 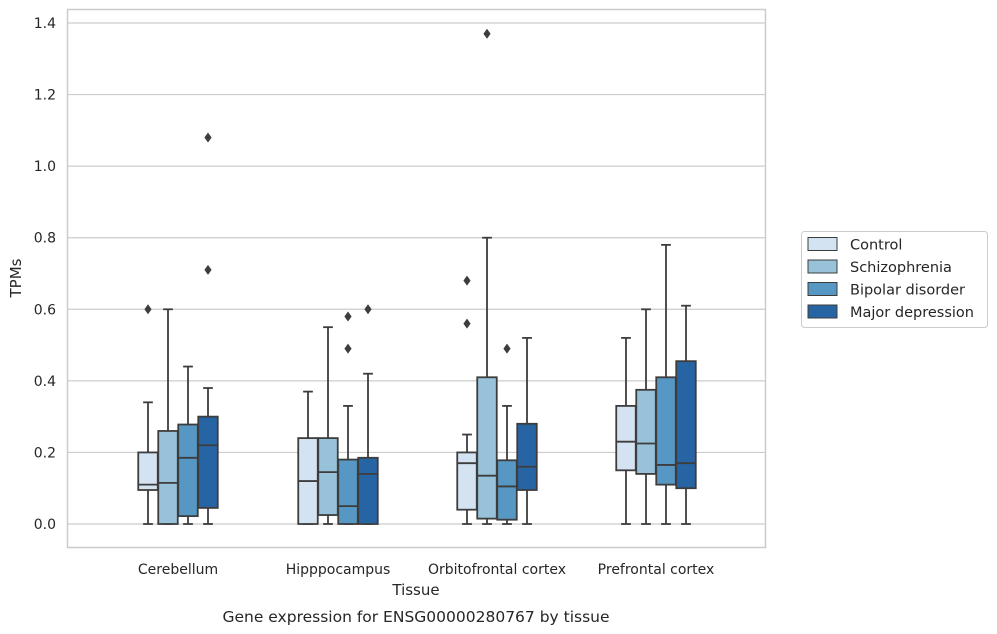 What do you see at coordinates (178, 570) in the screenshot?
I see `x-tick-label: Cerebellum` at bounding box center [178, 570].